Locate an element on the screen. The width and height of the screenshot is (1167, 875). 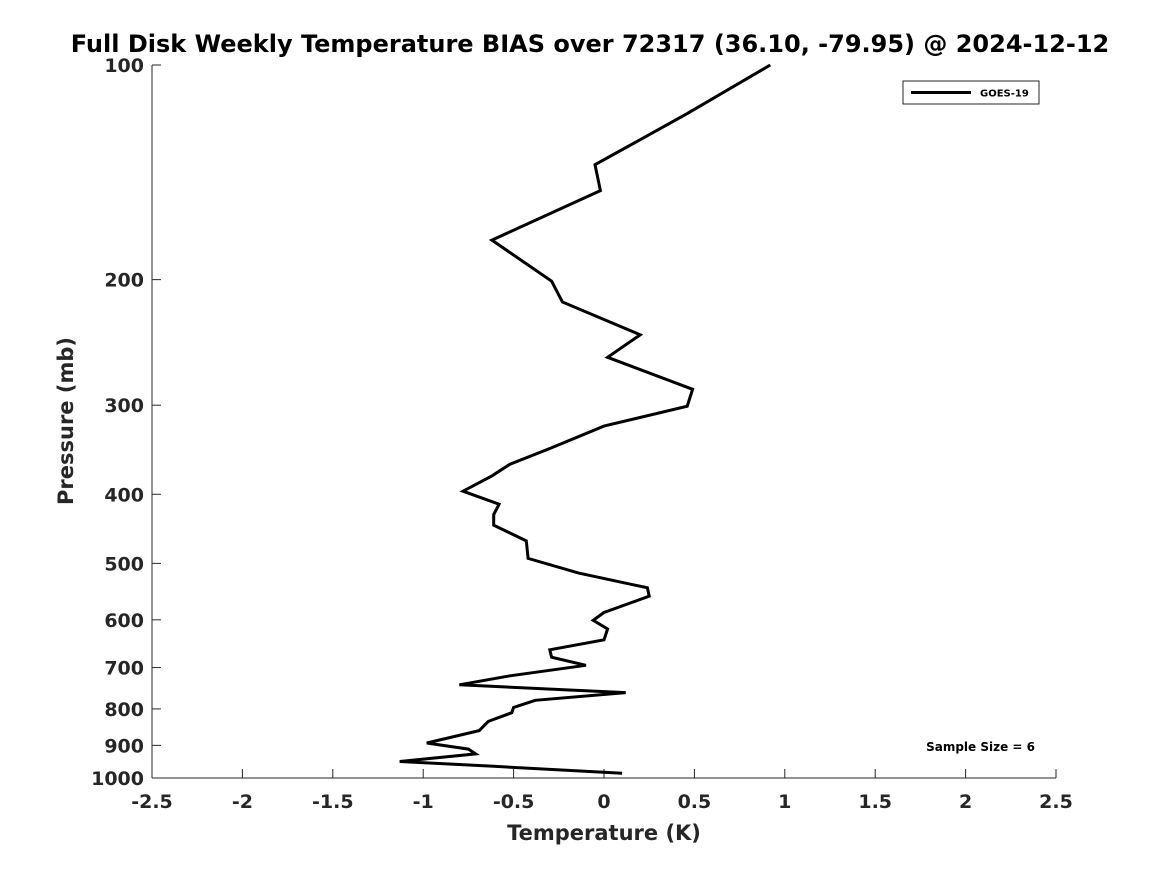
x-tick-label: 1 is located at coordinates (784, 802).